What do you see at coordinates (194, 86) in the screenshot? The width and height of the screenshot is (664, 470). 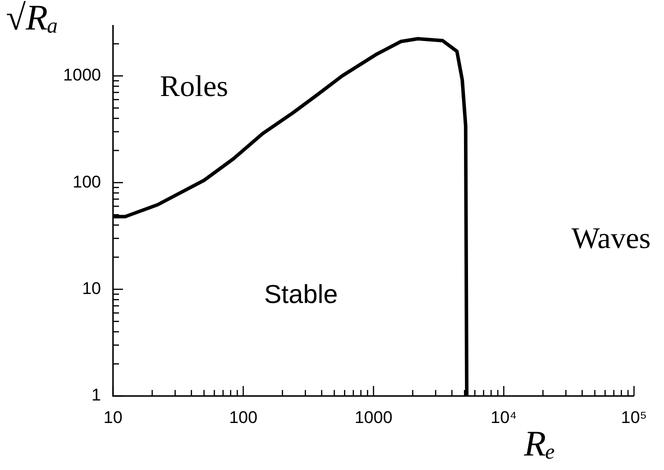 I see `annotation: Roles` at bounding box center [194, 86].